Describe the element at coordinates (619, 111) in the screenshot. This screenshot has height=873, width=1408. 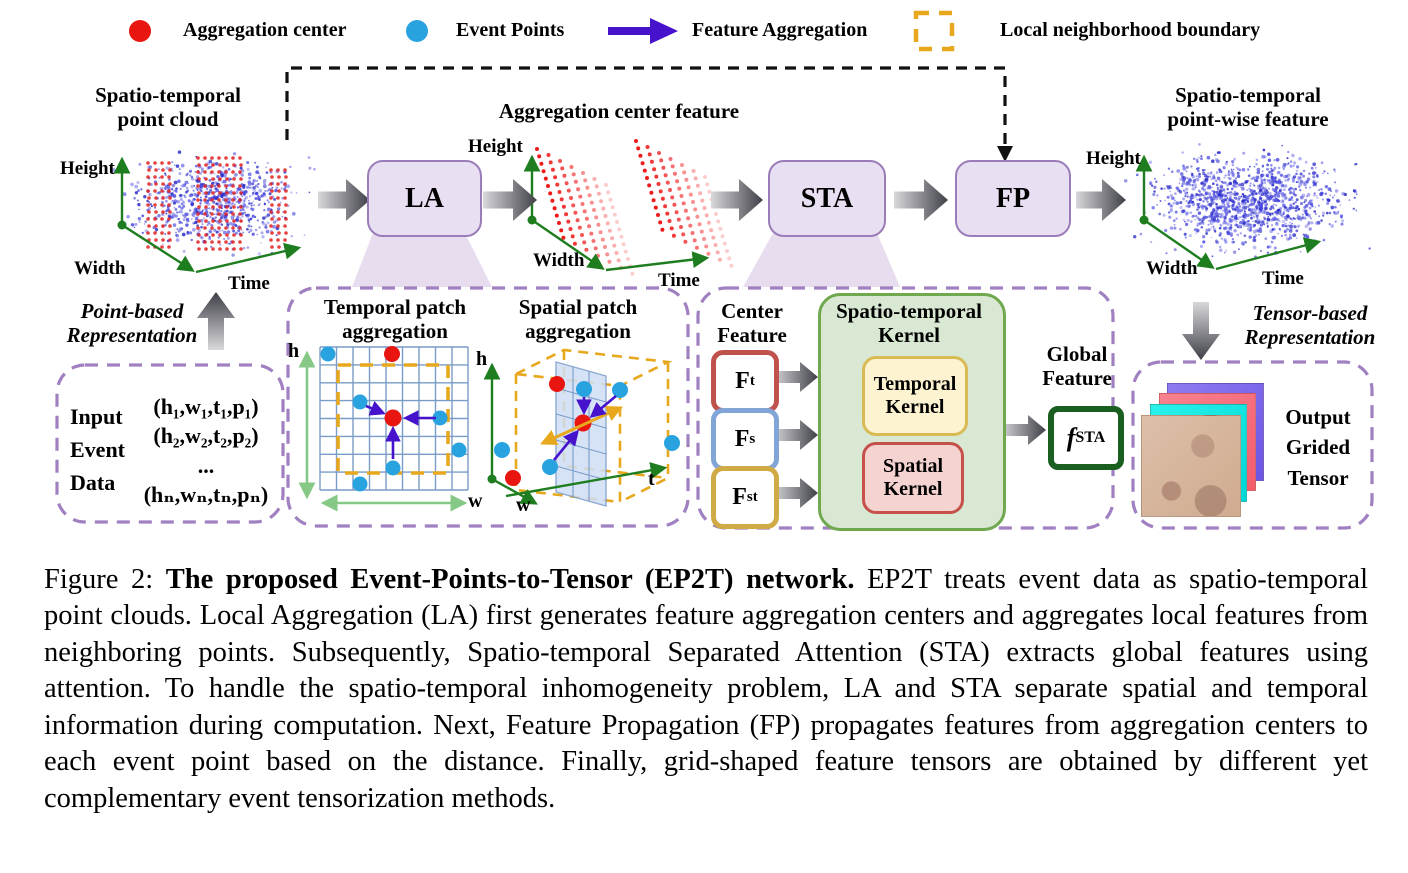
I see `agg-feature-title: Aggregation center feature` at that location.